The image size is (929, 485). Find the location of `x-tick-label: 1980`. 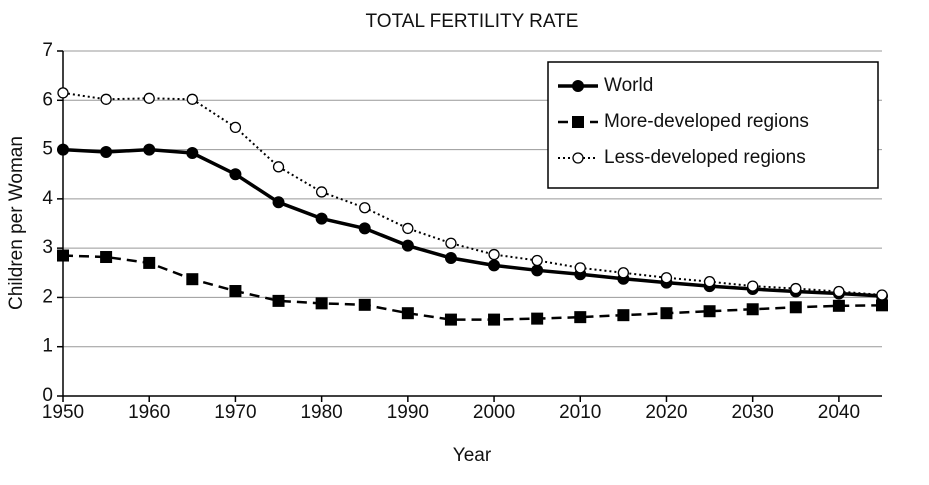

x-tick-label: 1980 is located at coordinates (321, 412).